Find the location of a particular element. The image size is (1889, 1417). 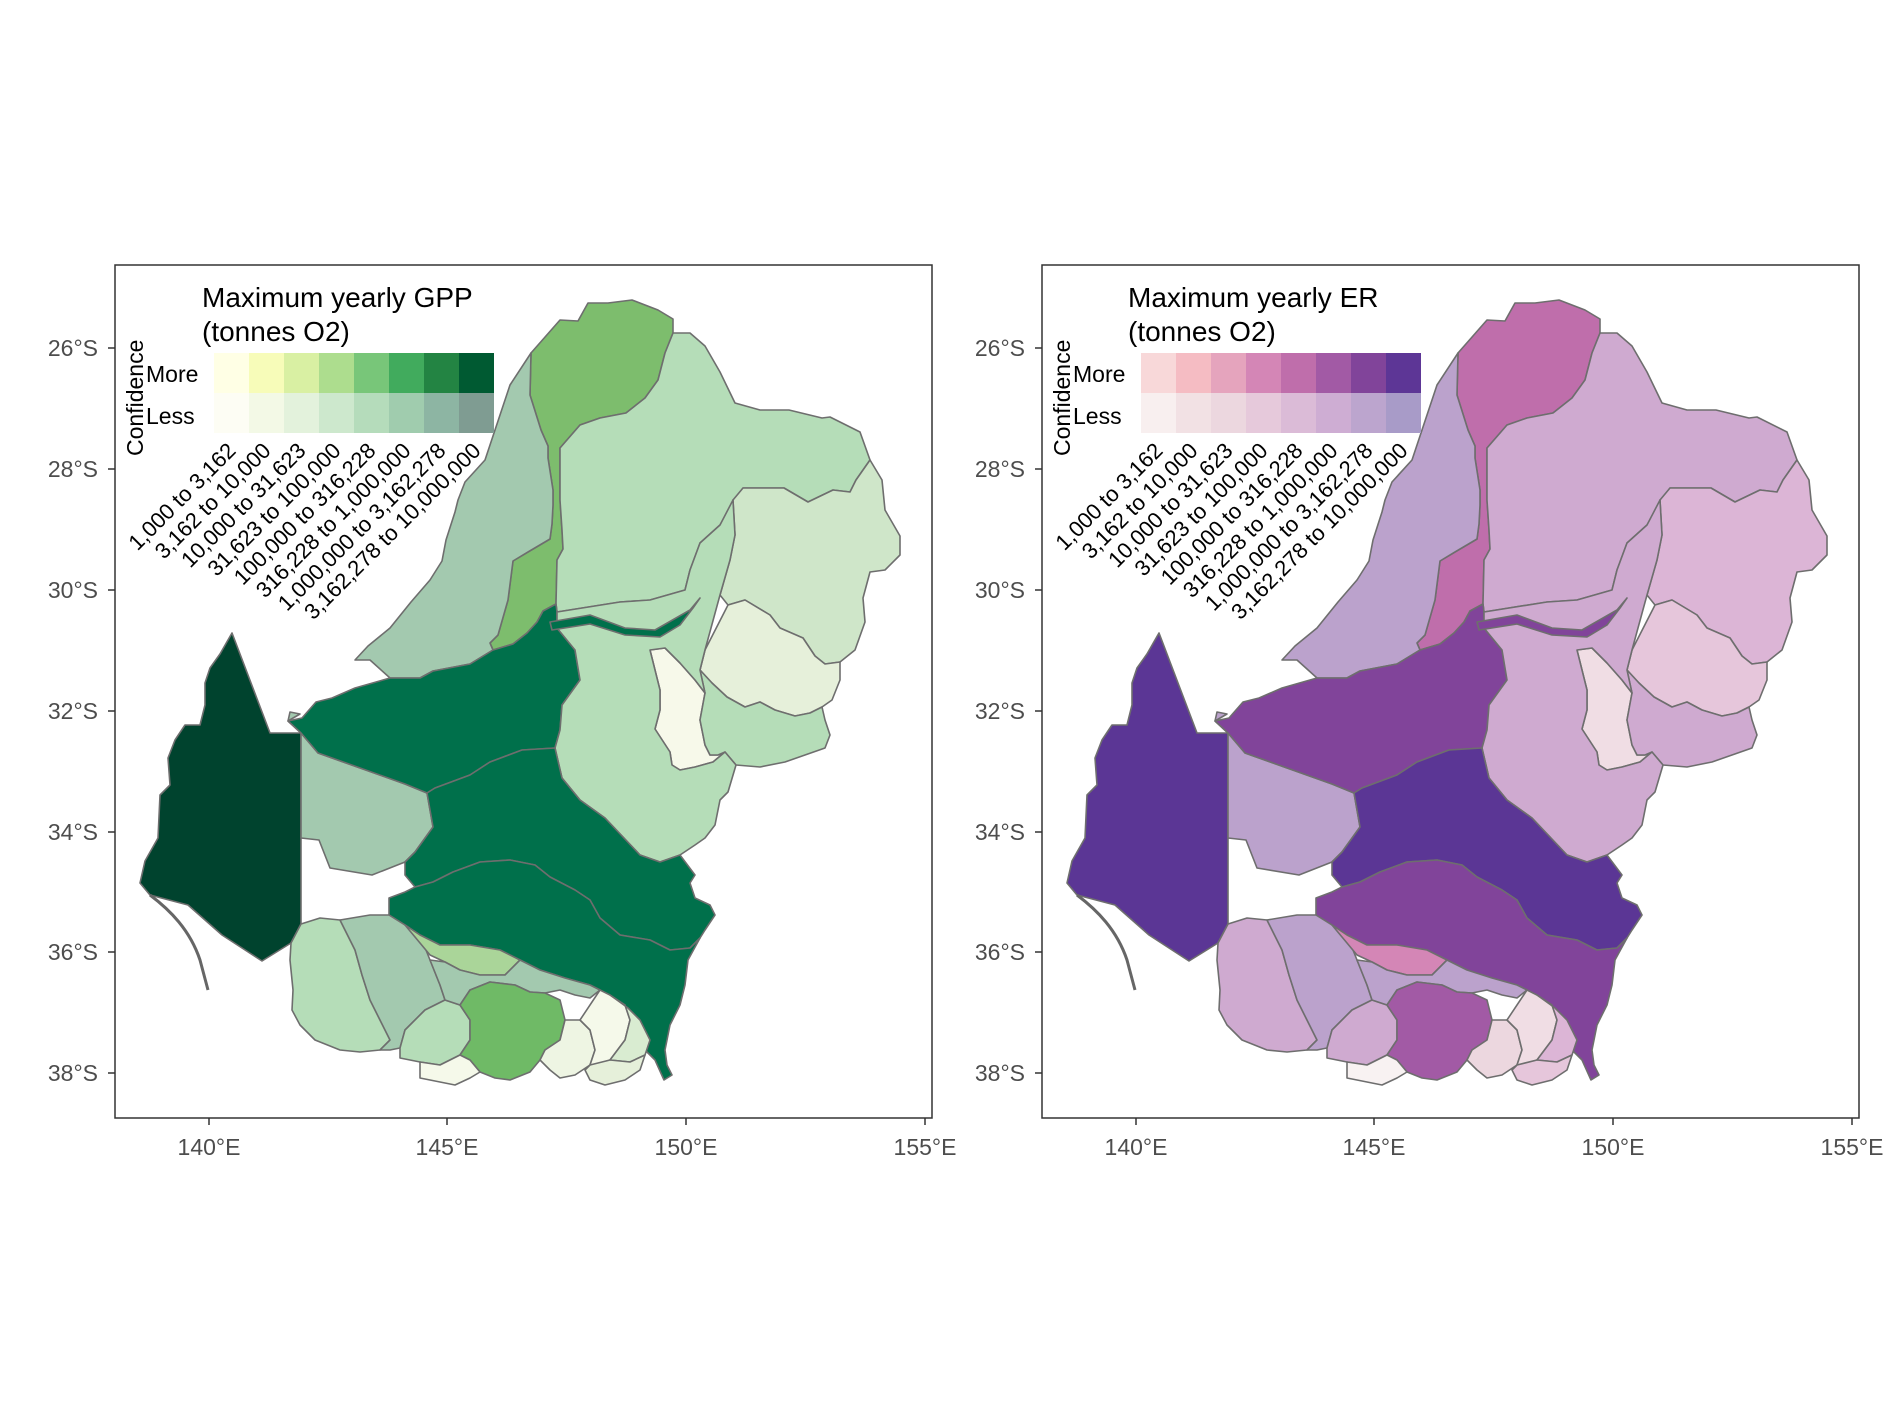

gpp-y-axis: 26°S 28°S 30°S 32°S 34°S 36°S 38°S is located at coordinates (81, 710).